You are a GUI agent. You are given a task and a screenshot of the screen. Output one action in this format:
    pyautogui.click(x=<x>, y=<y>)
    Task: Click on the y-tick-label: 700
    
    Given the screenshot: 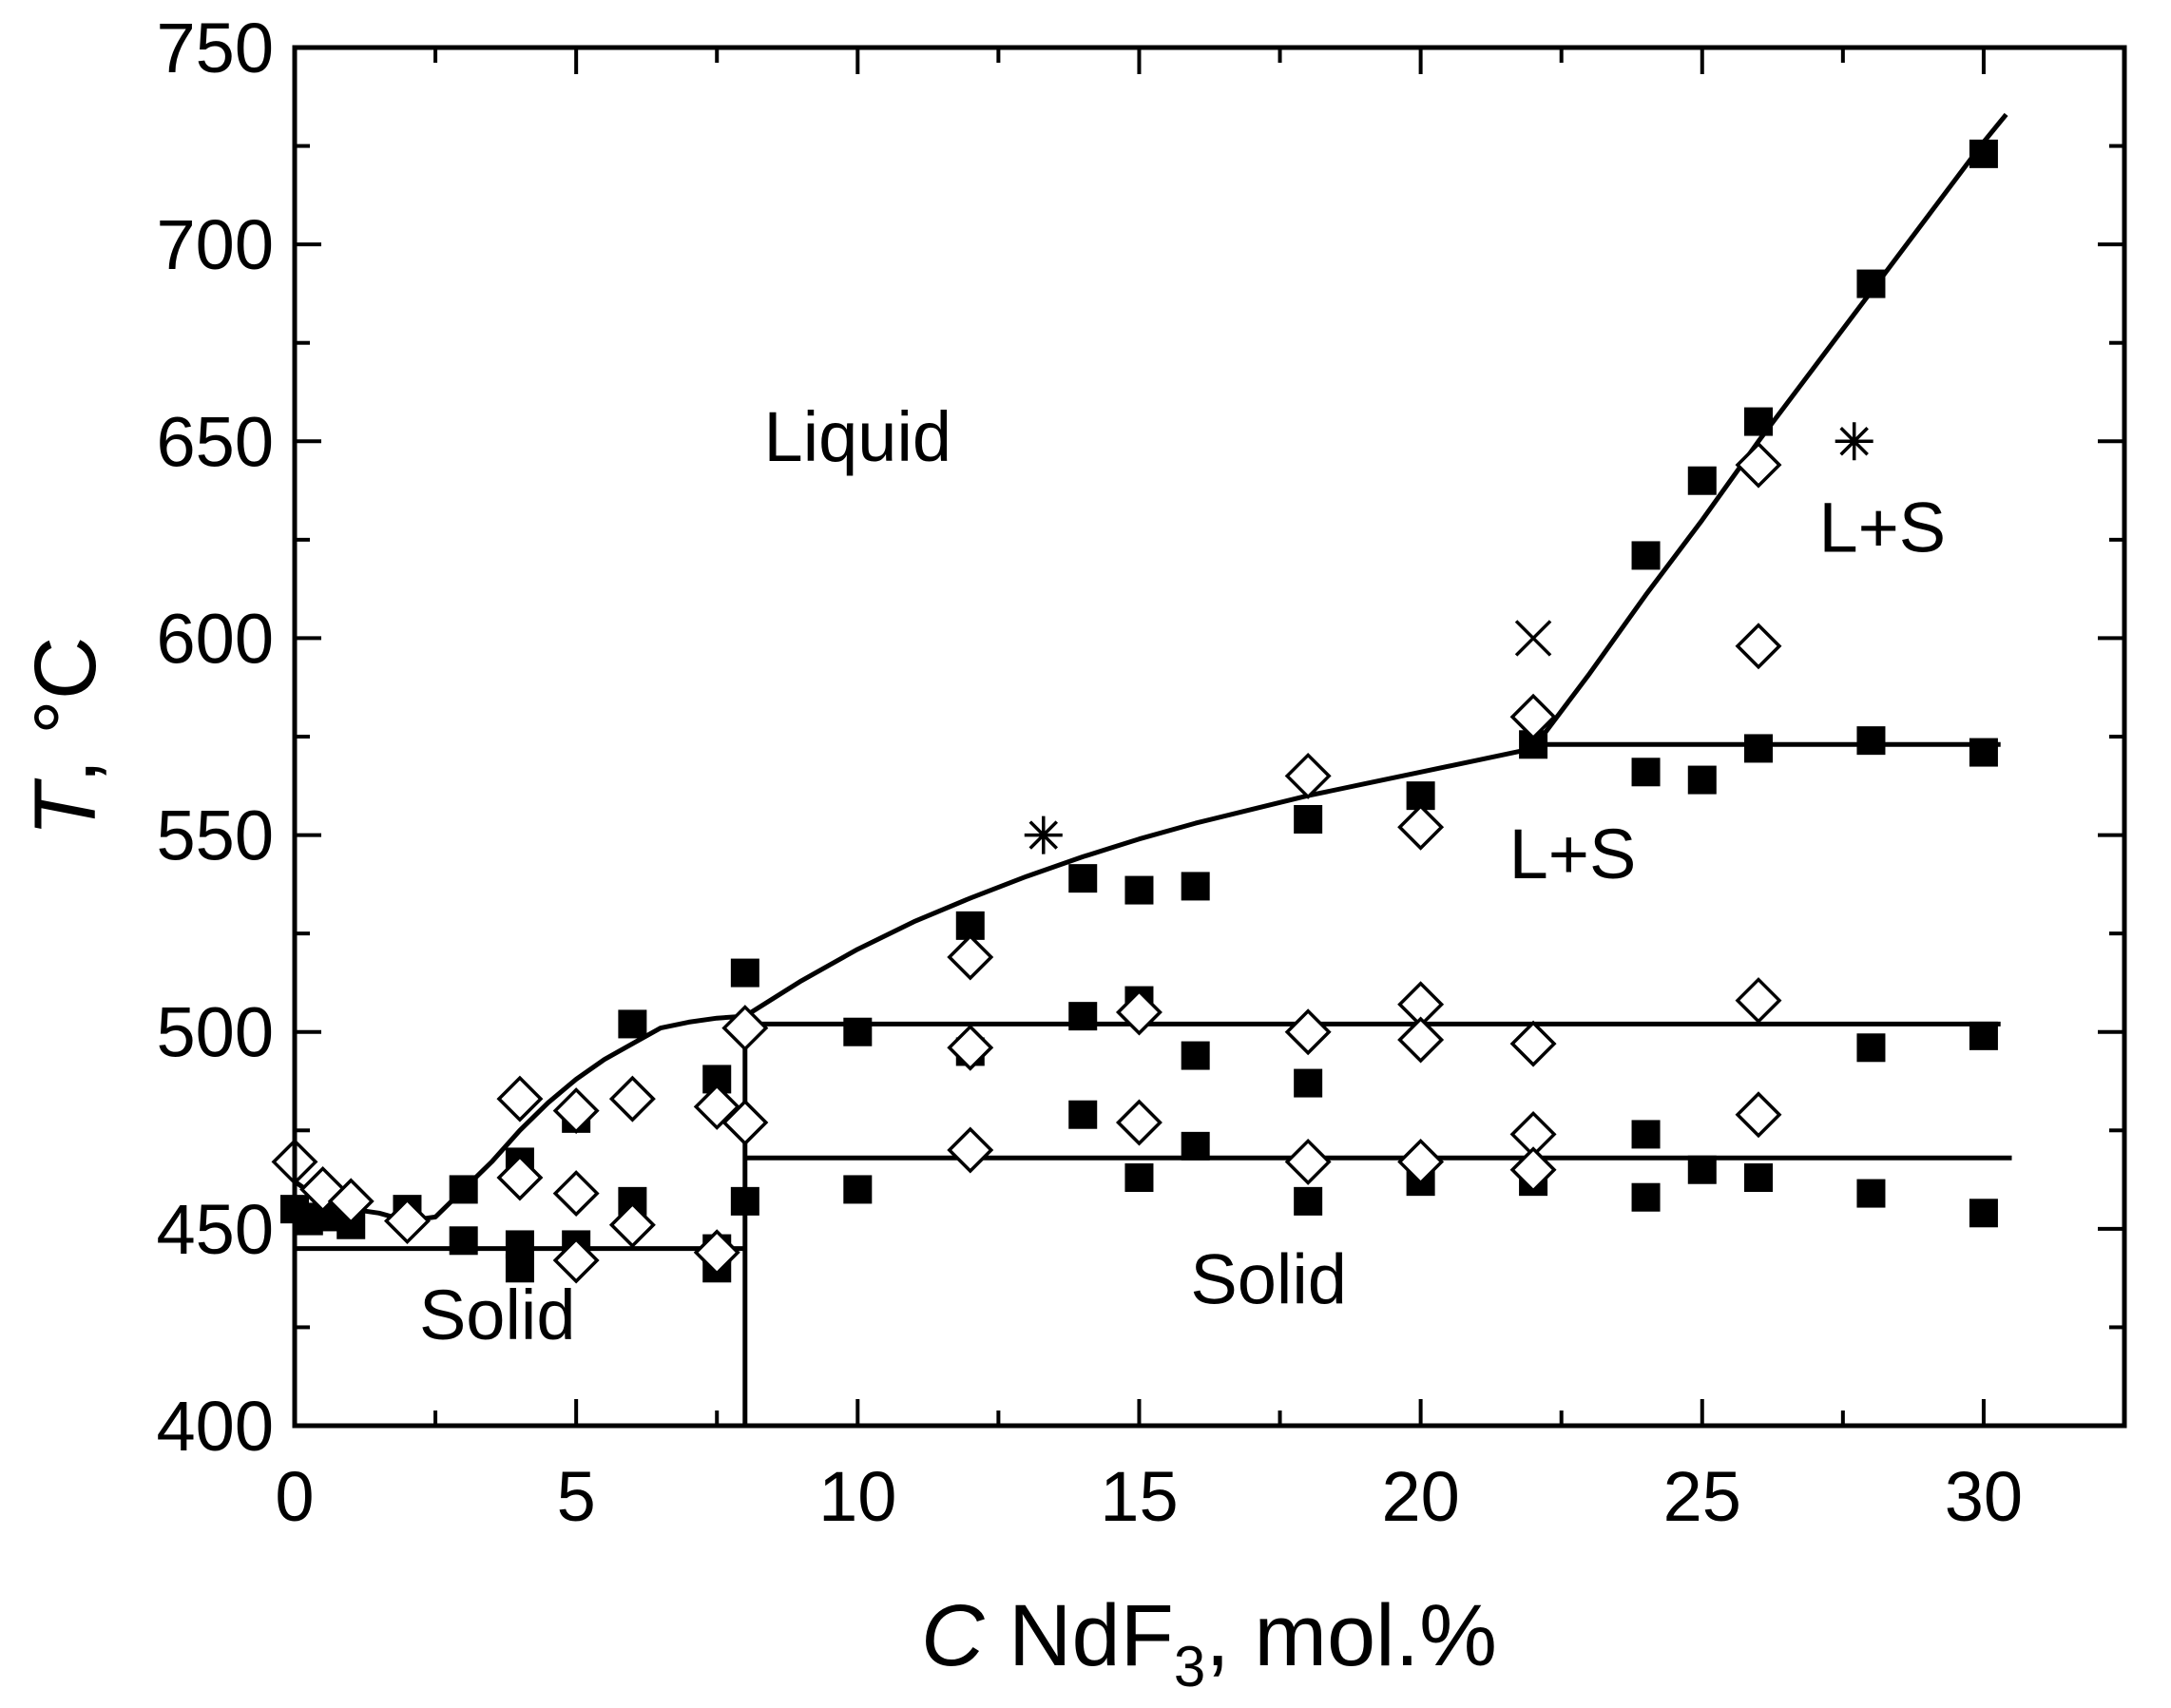 What is the action you would take?
    pyautogui.click(x=216, y=244)
    